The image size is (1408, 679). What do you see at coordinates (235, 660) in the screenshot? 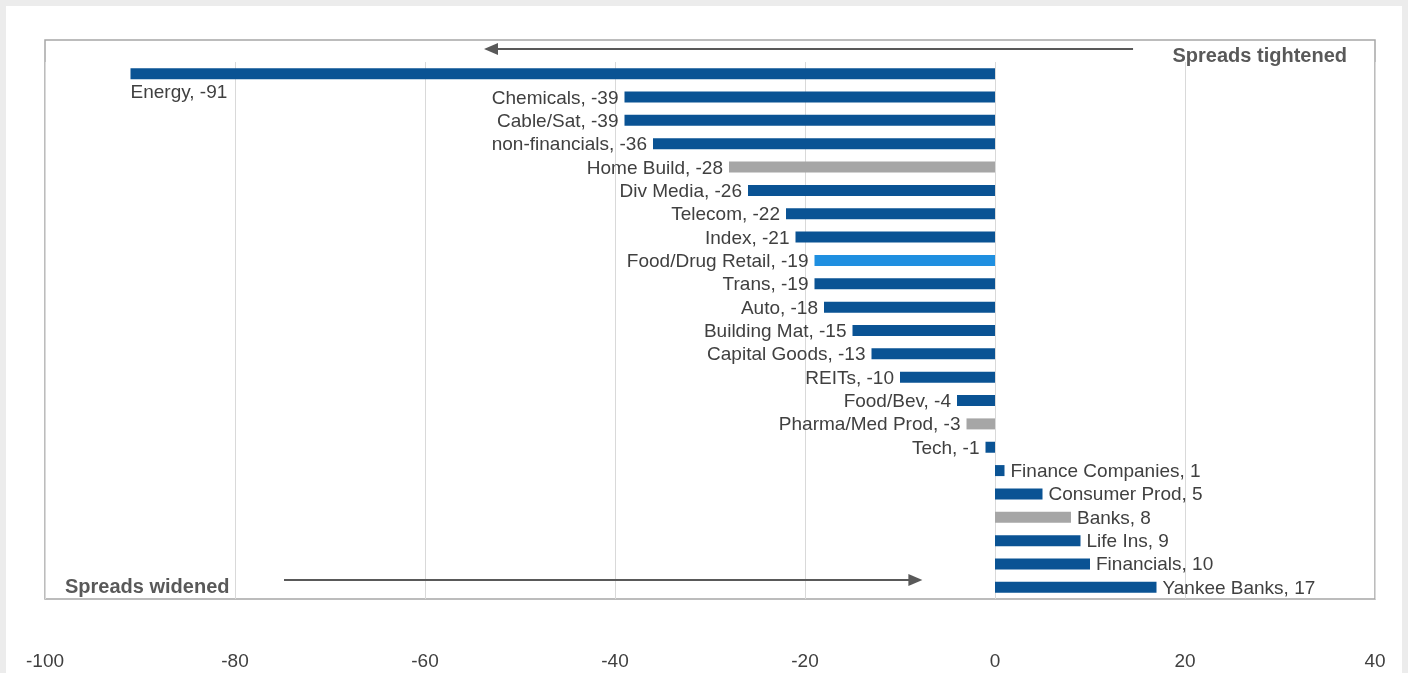
I see `x-tick-label: -80` at bounding box center [235, 660].